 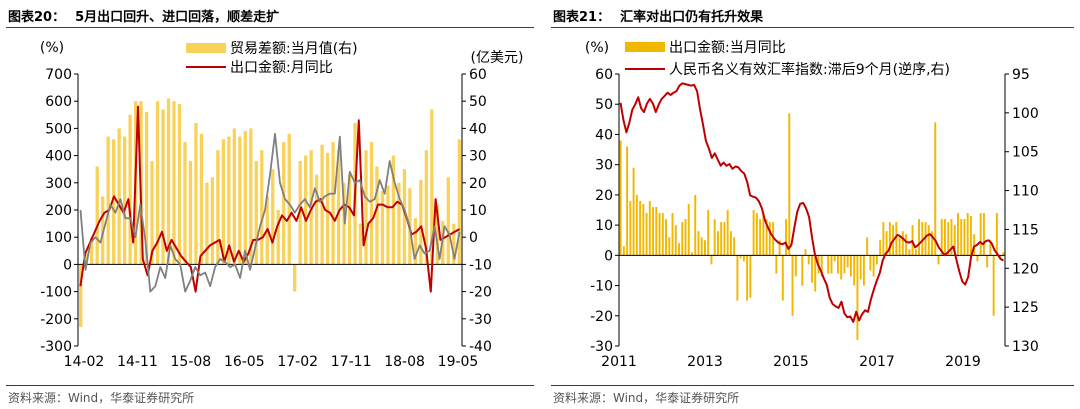 What do you see at coordinates (619, 362) in the screenshot?
I see `x-tick-label: 2011` at bounding box center [619, 362].